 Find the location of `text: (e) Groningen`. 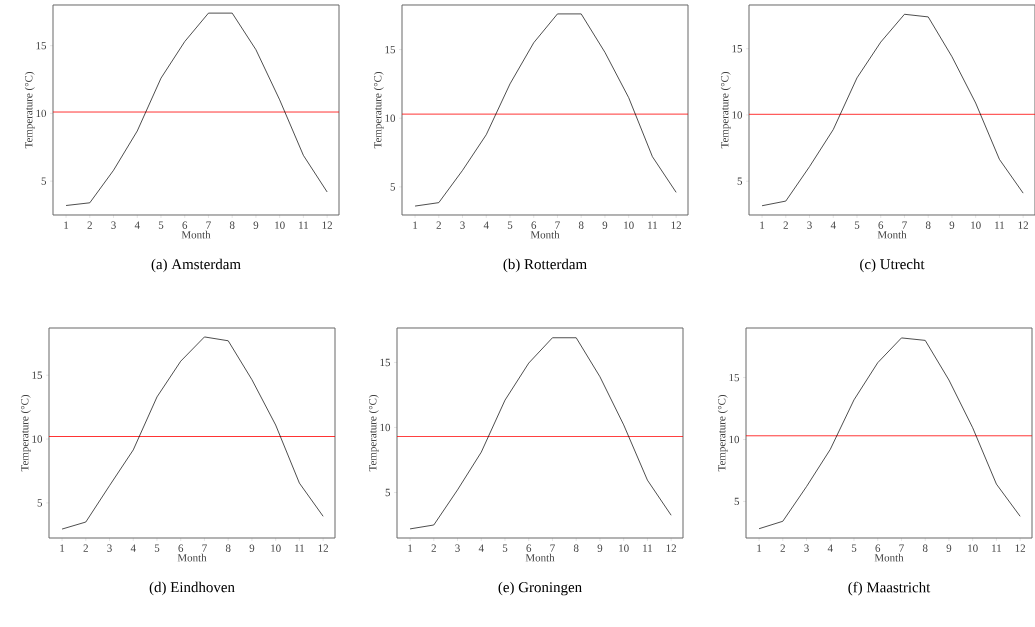

text: (e) Groningen is located at coordinates (540, 588).